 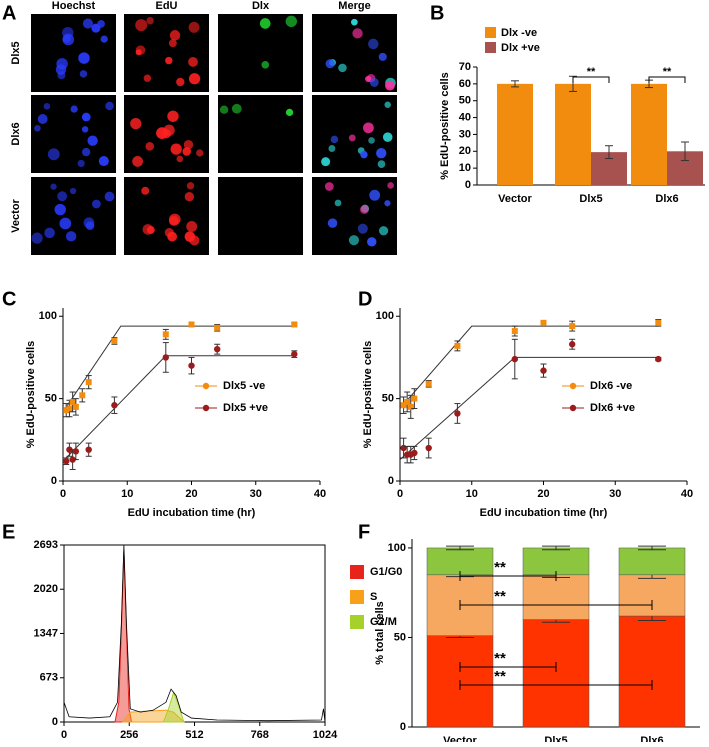 What do you see at coordinates (260, 735) in the screenshot?
I see `x-tick-label: 768` at bounding box center [260, 735].